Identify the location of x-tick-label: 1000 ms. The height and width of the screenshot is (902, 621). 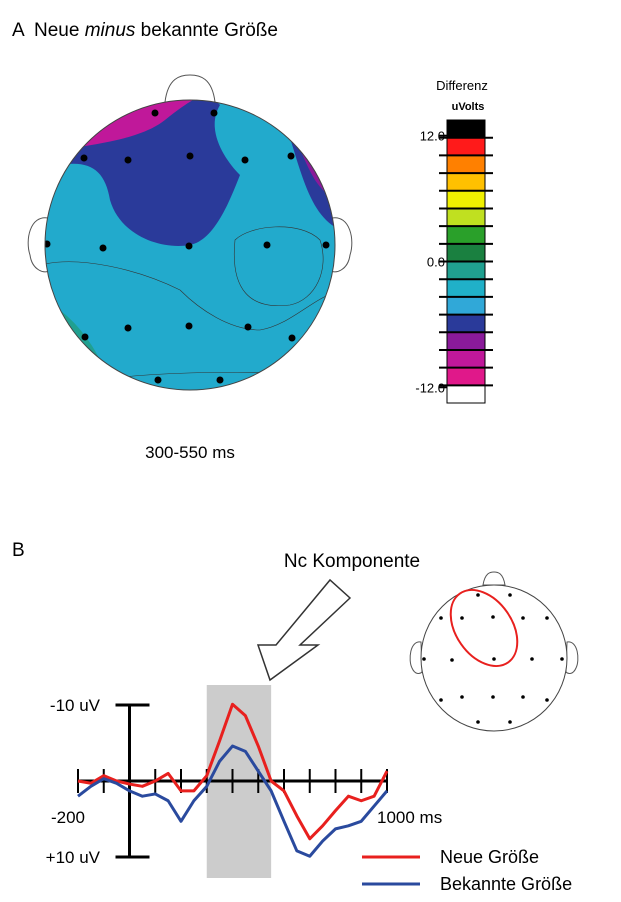
(409, 817).